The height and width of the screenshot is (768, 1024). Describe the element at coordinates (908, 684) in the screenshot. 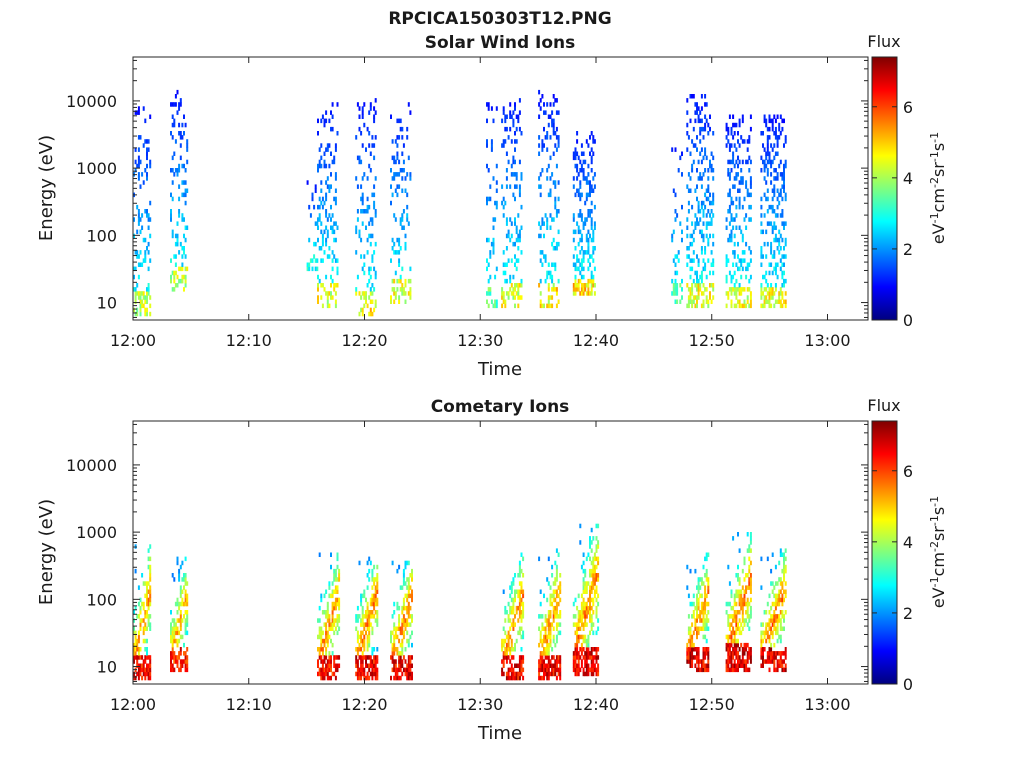

I see `colorbar-tick-label: 0` at that location.